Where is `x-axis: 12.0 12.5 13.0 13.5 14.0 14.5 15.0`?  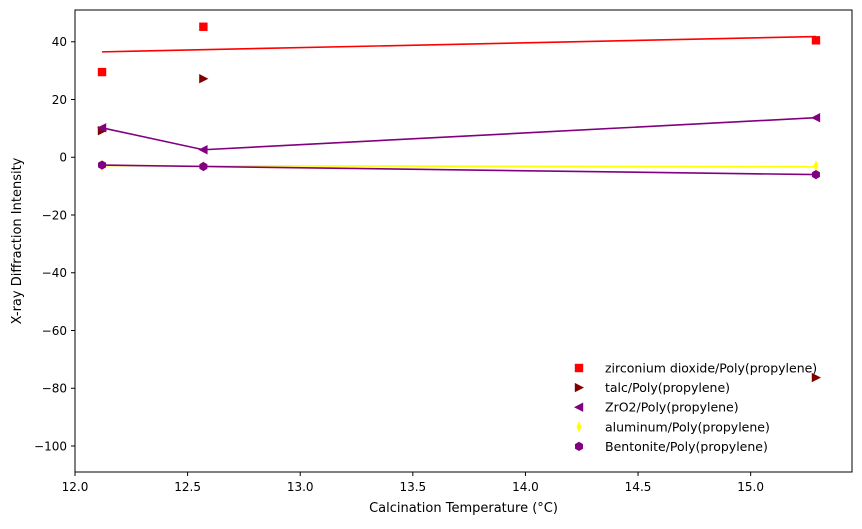
x-axis: 12.0 12.5 13.0 13.5 14.0 14.5 15.0 is located at coordinates (413, 483).